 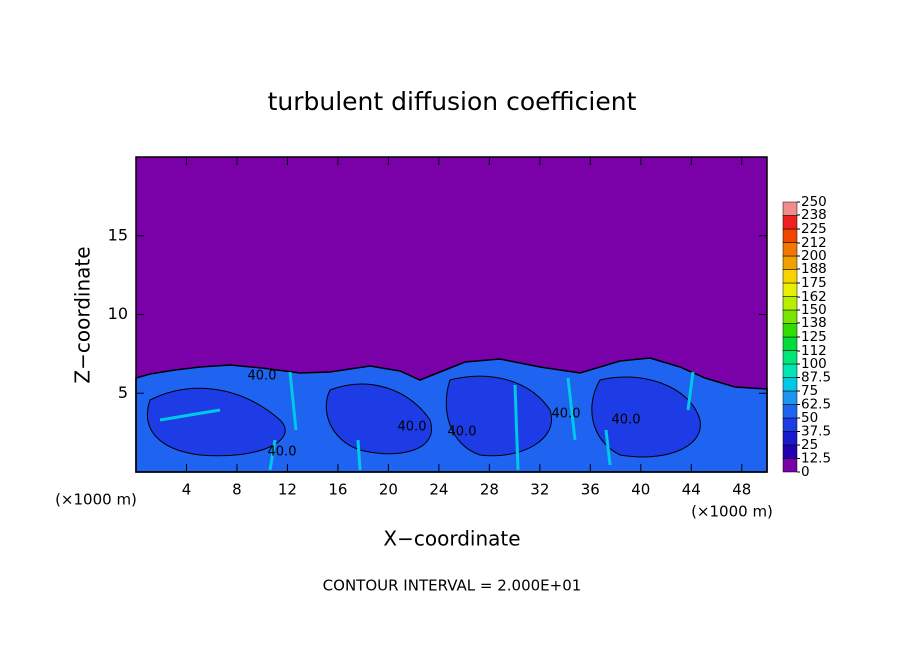 I want to click on colorbar-tick-label: 100, so click(x=814, y=364).